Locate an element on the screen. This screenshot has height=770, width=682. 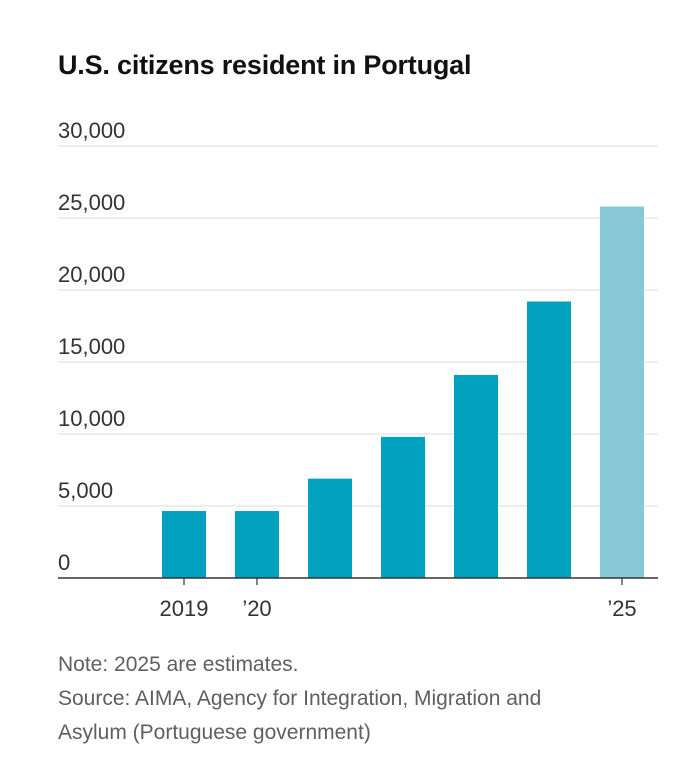
chart-title: U.S. citizens resident in Portugal is located at coordinates (265, 65).